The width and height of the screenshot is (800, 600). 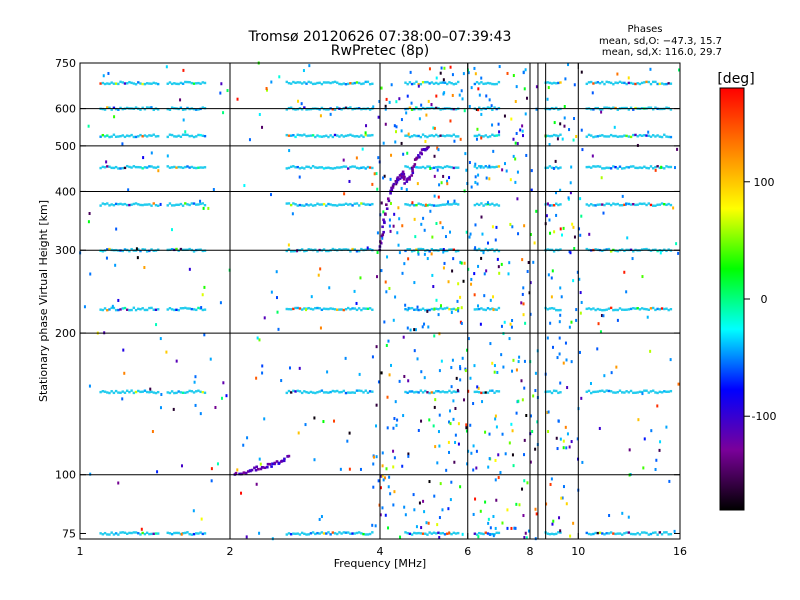 I want to click on trace-point, so click(x=397, y=182).